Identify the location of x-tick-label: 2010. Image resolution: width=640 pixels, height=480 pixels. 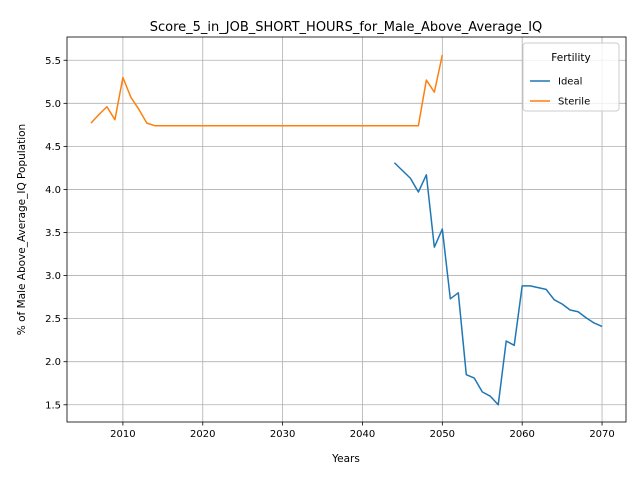
(122, 434).